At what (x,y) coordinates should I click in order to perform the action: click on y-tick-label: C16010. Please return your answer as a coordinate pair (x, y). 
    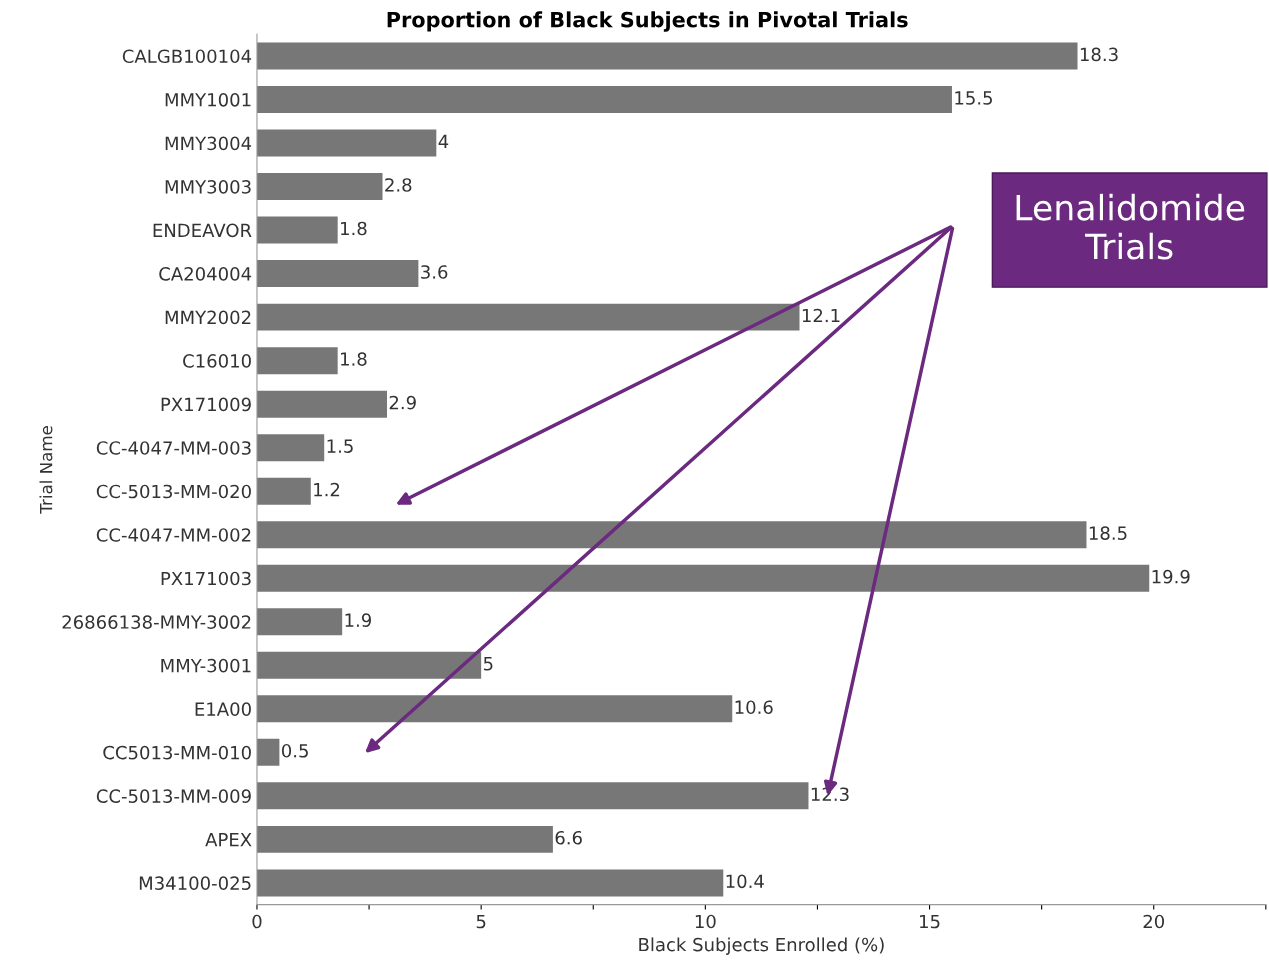
    Looking at the image, I should click on (217, 361).